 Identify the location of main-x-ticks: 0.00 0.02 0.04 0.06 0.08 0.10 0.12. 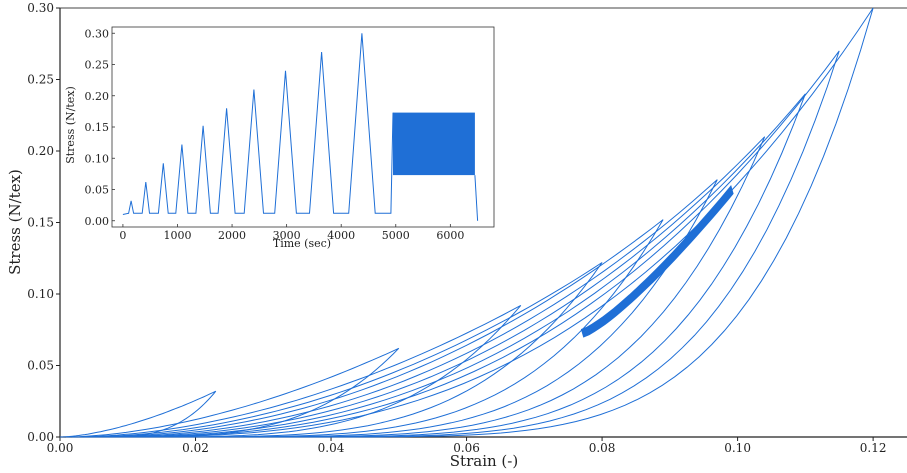
(467, 446).